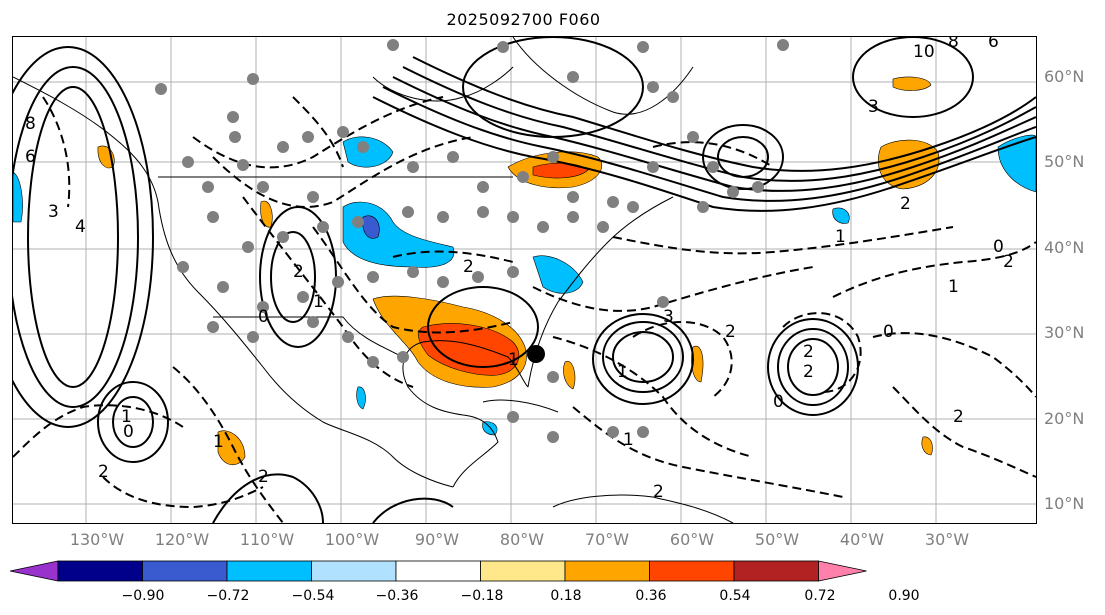  What do you see at coordinates (651, 596) in the screenshot?
I see `colorbar-tick-label: 0.36` at bounding box center [651, 596].